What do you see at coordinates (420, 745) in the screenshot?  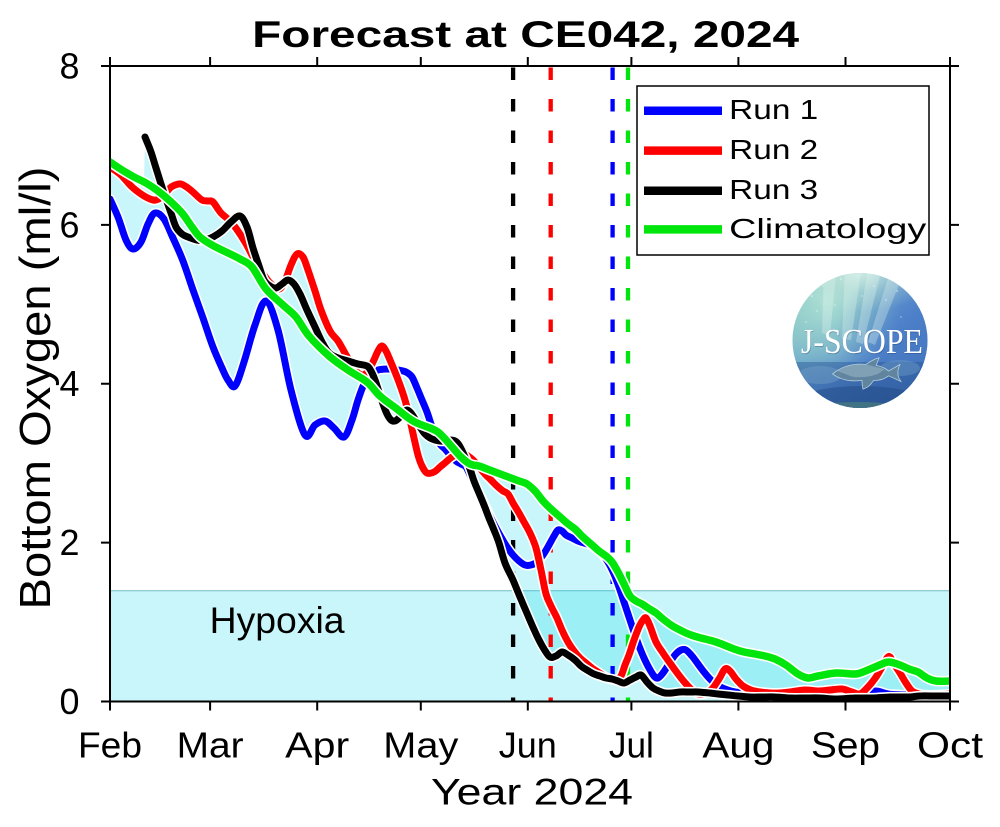 I see `svg-text: May` at bounding box center [420, 745].